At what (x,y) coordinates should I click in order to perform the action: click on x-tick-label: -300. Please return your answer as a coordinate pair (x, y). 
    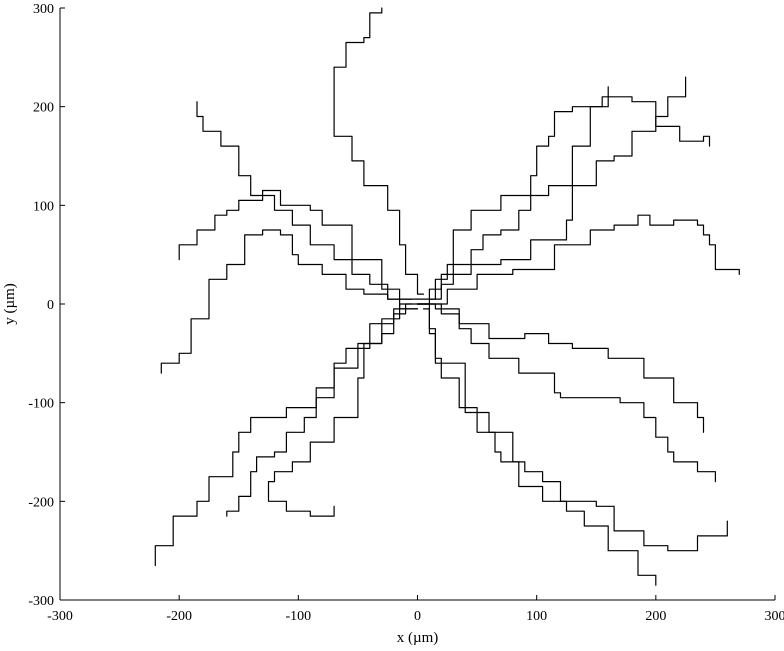
    Looking at the image, I should click on (60, 616).